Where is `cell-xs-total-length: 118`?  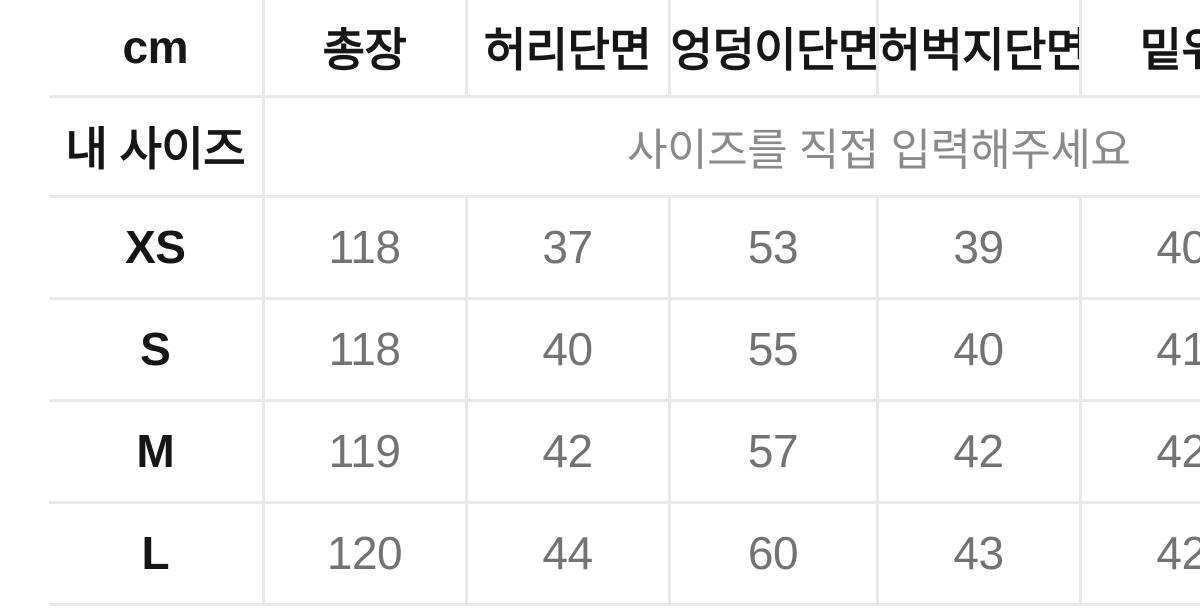
cell-xs-total-length: 118 is located at coordinates (364, 247).